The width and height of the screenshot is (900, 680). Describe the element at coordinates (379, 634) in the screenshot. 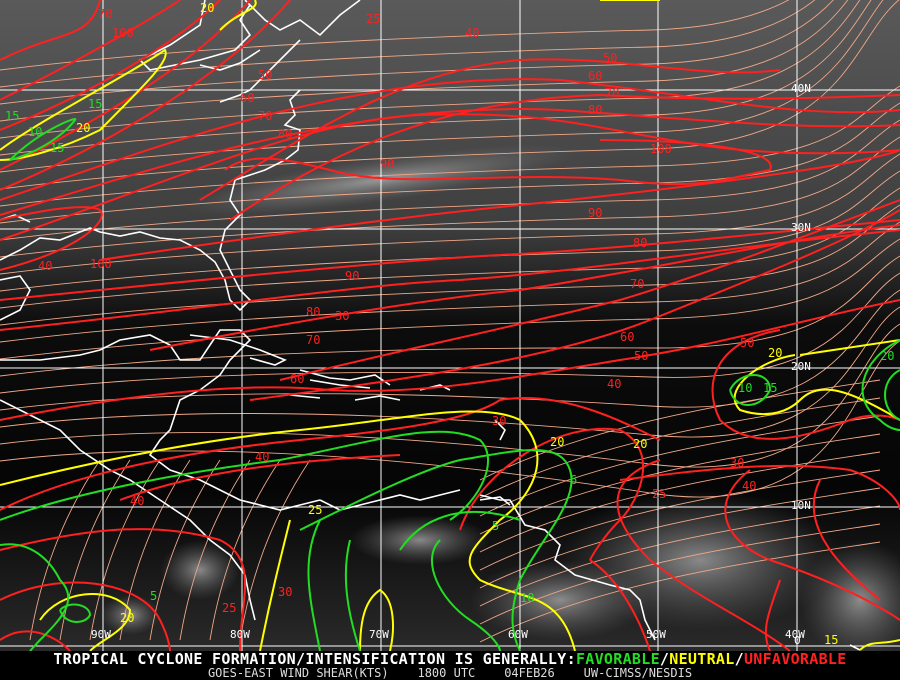

I see `longitude-label: 70W` at that location.